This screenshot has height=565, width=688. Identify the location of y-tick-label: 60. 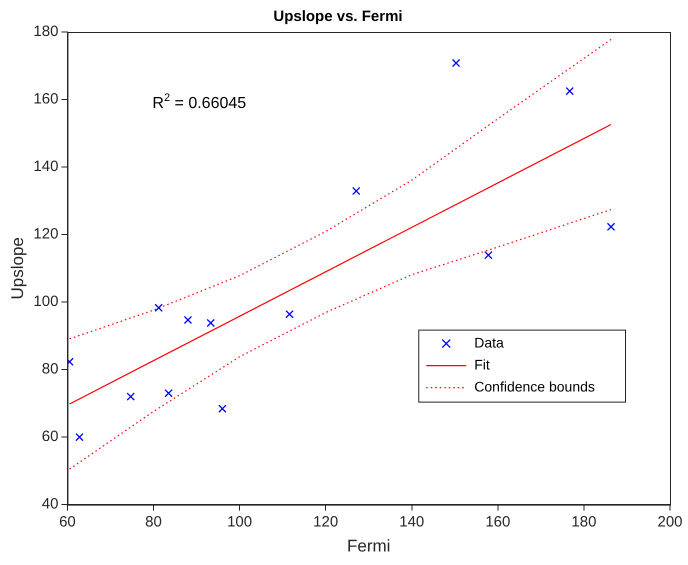
(50, 437).